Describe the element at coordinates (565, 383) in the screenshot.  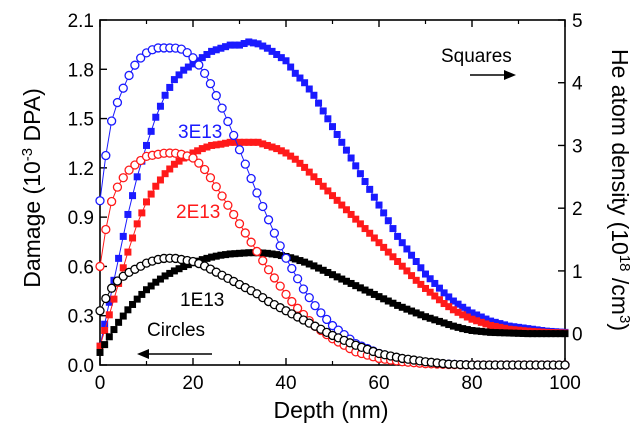
I see `x-tick-label: 100` at that location.